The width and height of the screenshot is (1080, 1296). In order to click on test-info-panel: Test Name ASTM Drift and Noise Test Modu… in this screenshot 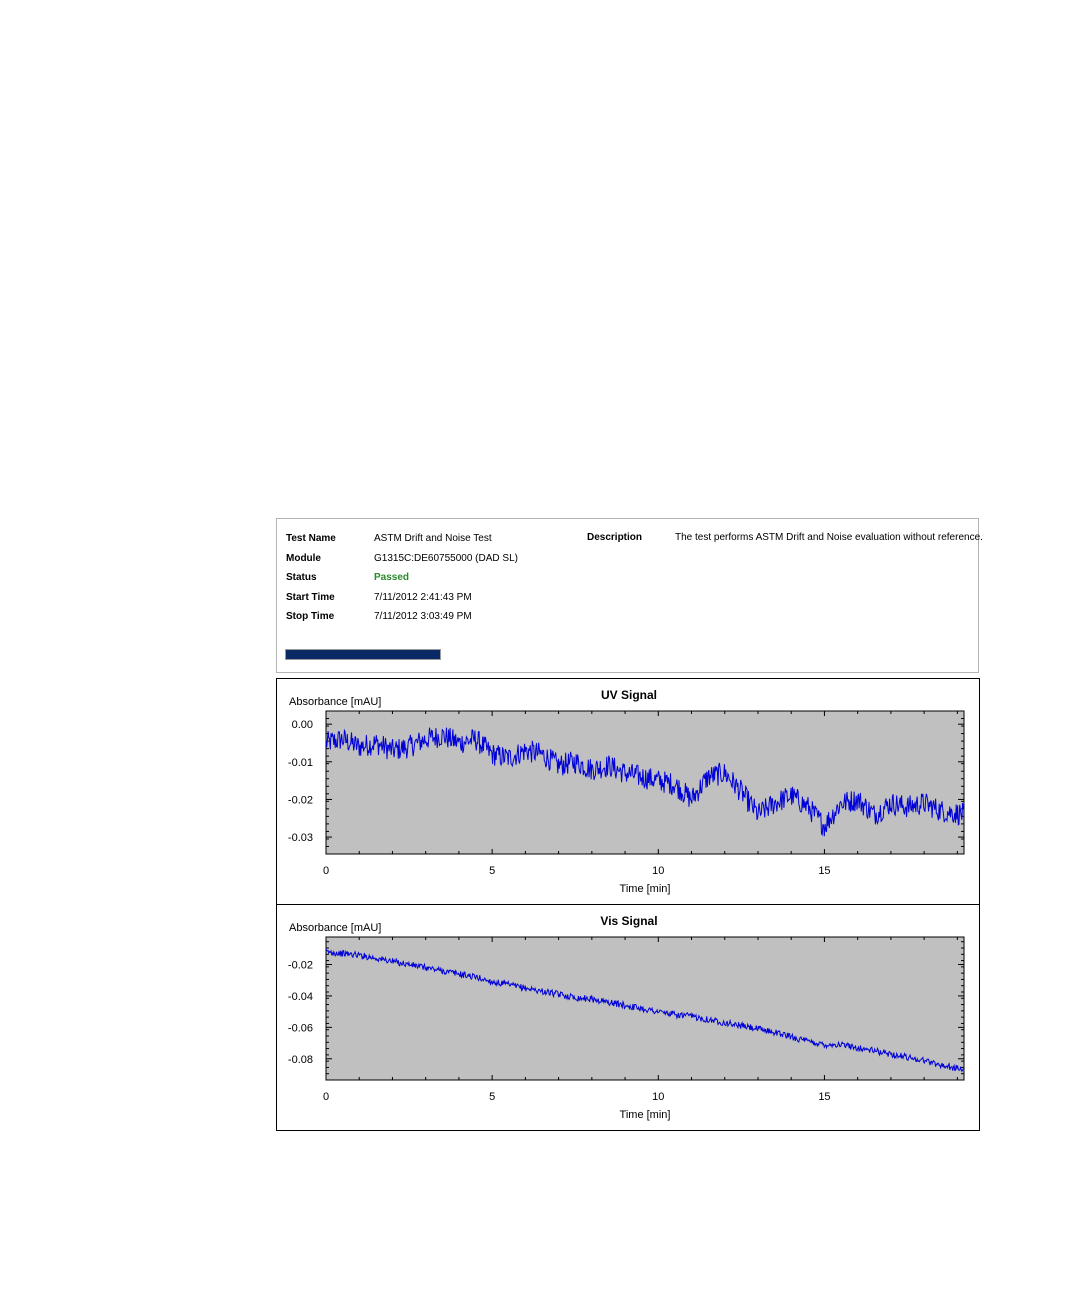, I will do `click(629, 595)`.